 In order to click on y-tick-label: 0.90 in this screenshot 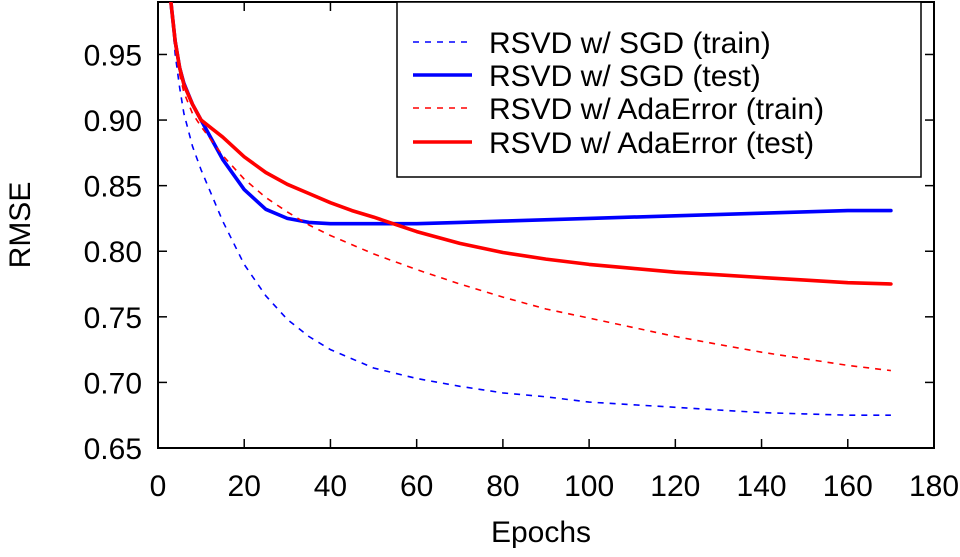, I will do `click(113, 121)`.